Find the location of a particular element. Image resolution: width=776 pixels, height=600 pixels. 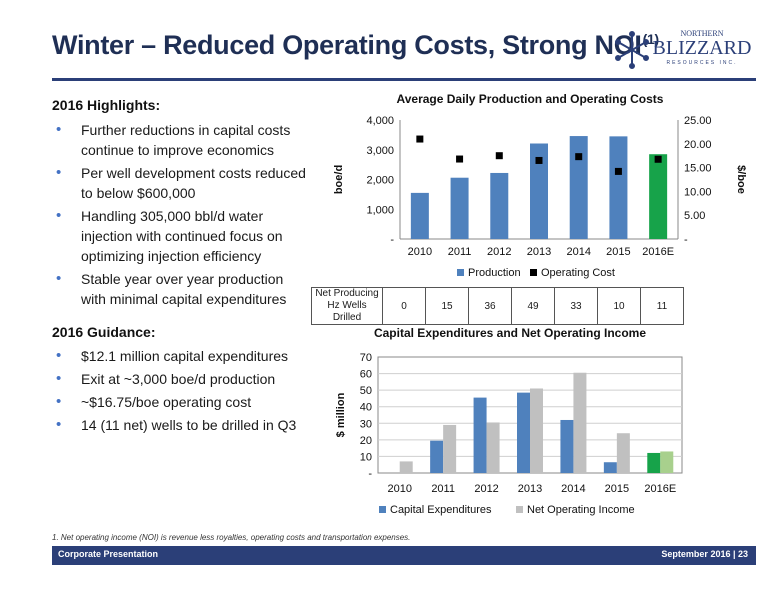

wells-header-line: Hz Wells Drilled is located at coordinates (347, 311).